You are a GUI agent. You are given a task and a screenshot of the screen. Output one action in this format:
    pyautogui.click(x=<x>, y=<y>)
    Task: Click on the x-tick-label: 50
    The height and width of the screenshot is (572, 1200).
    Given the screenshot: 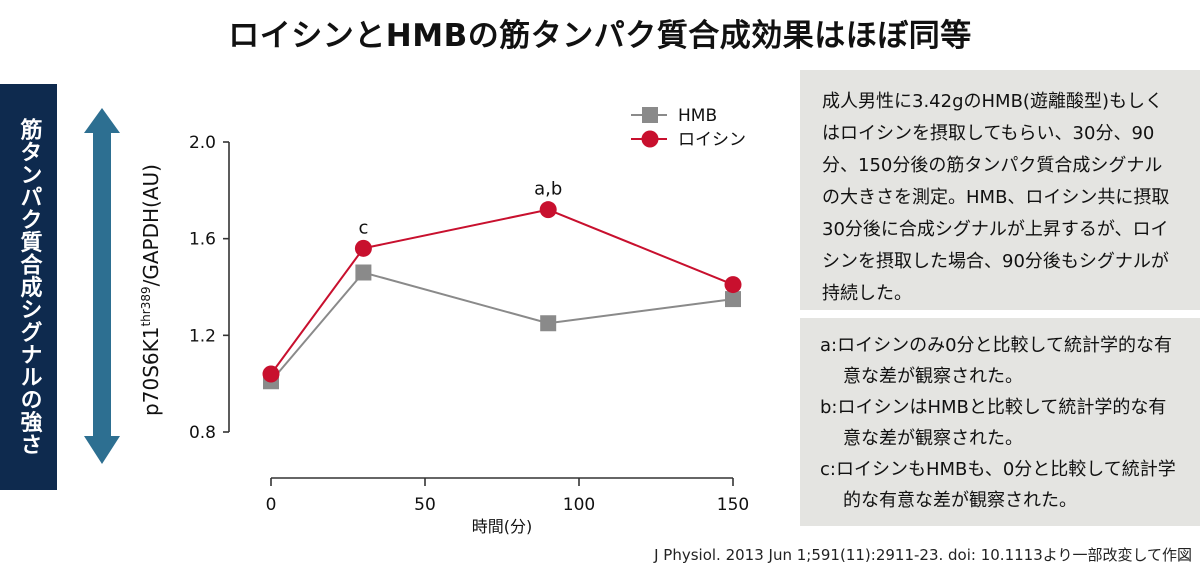 What is the action you would take?
    pyautogui.click(x=425, y=505)
    